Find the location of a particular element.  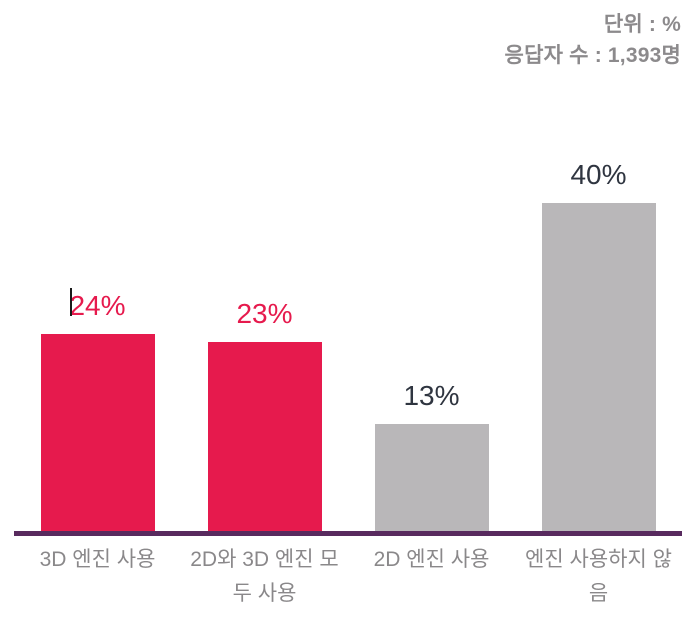

x-axis-line is located at coordinates (348, 533).